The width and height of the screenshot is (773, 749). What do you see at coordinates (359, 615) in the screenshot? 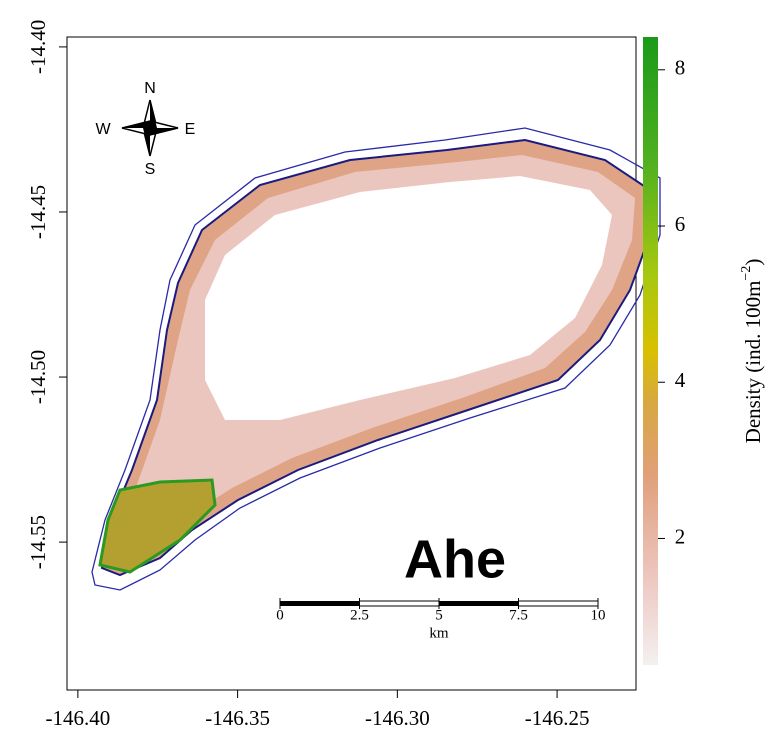
I see `scale-tick-label: 2.5` at bounding box center [359, 615].